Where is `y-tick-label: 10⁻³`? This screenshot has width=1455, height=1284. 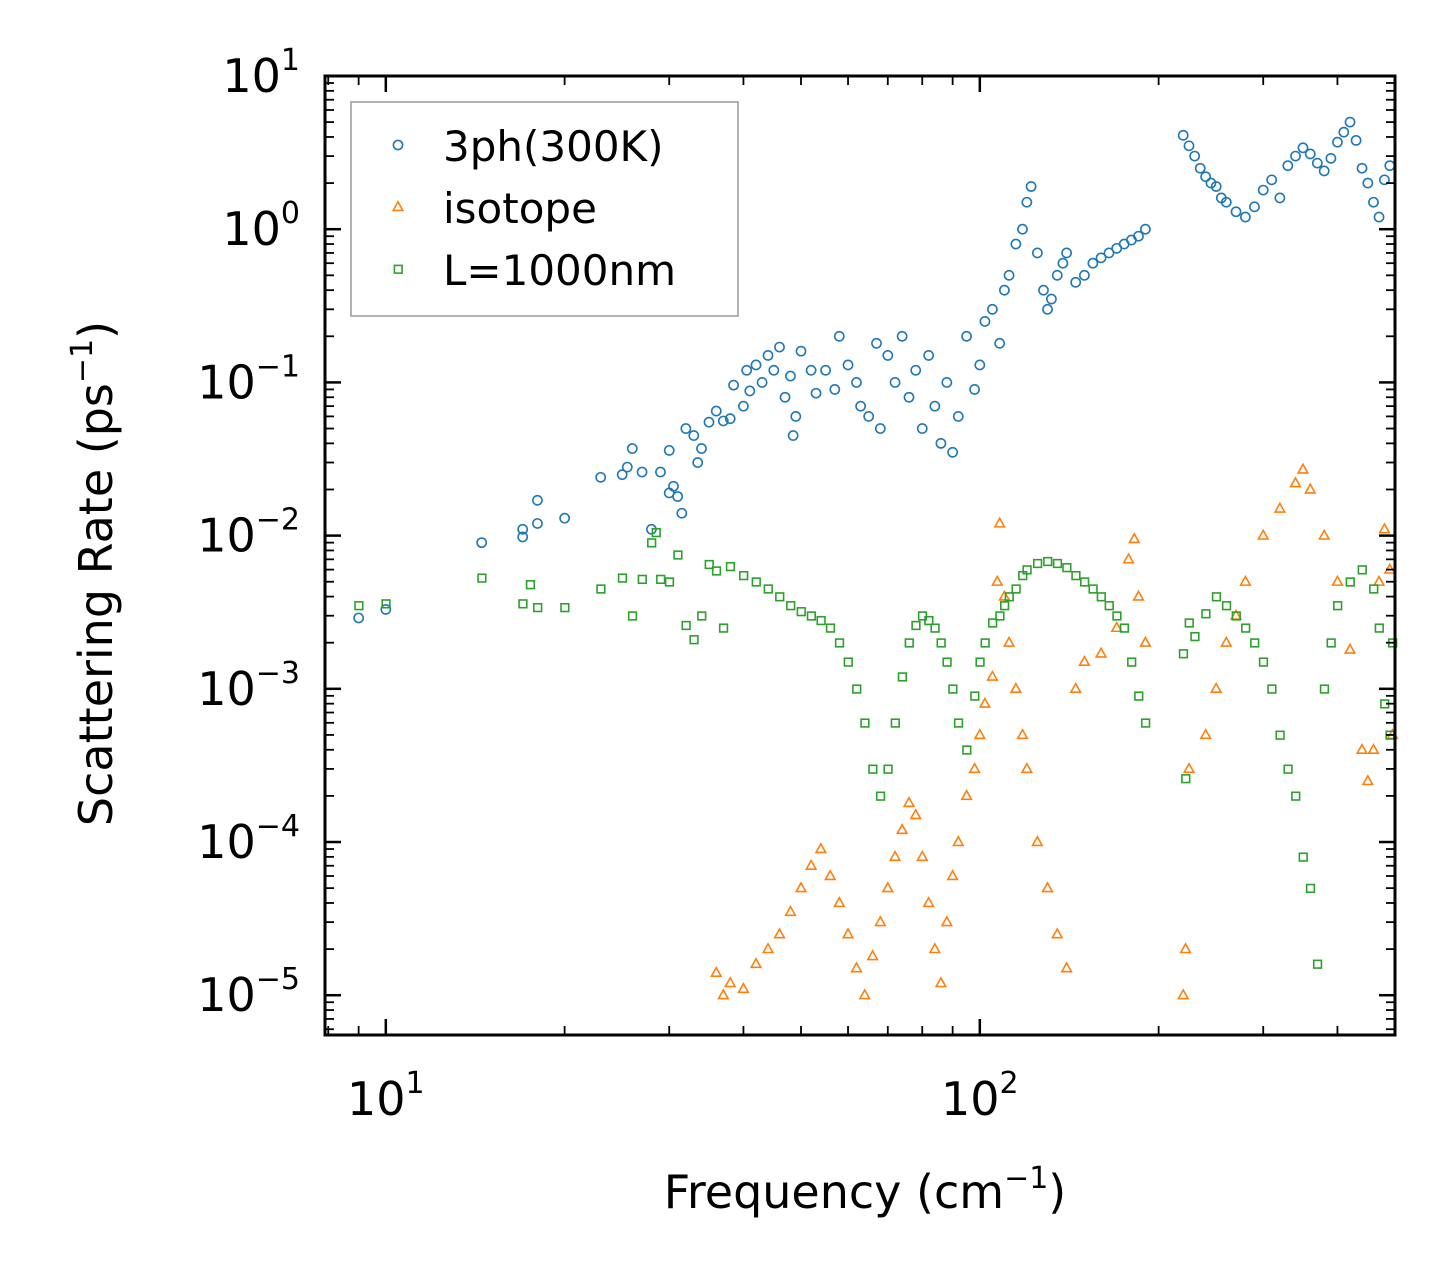 y-tick-label: 10⁻³ is located at coordinates (248, 686).